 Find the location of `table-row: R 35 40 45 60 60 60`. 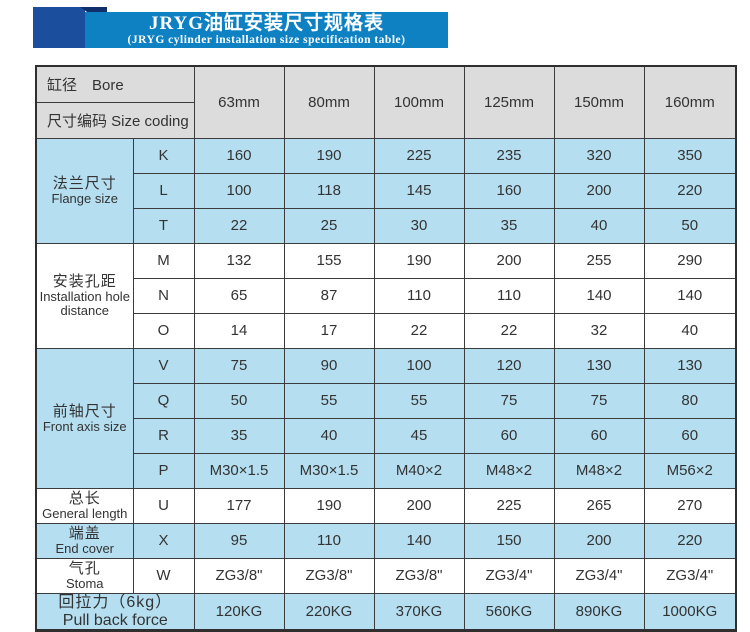

table-row: R 35 40 45 60 60 60 is located at coordinates (386, 435).